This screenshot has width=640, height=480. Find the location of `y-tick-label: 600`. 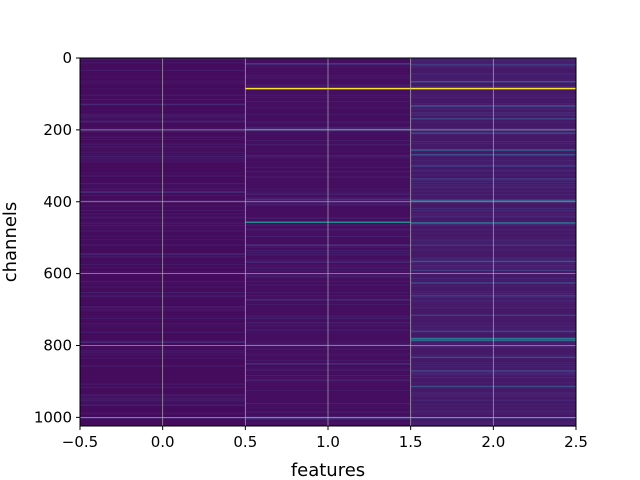

y-tick-label: 600 is located at coordinates (57, 274).